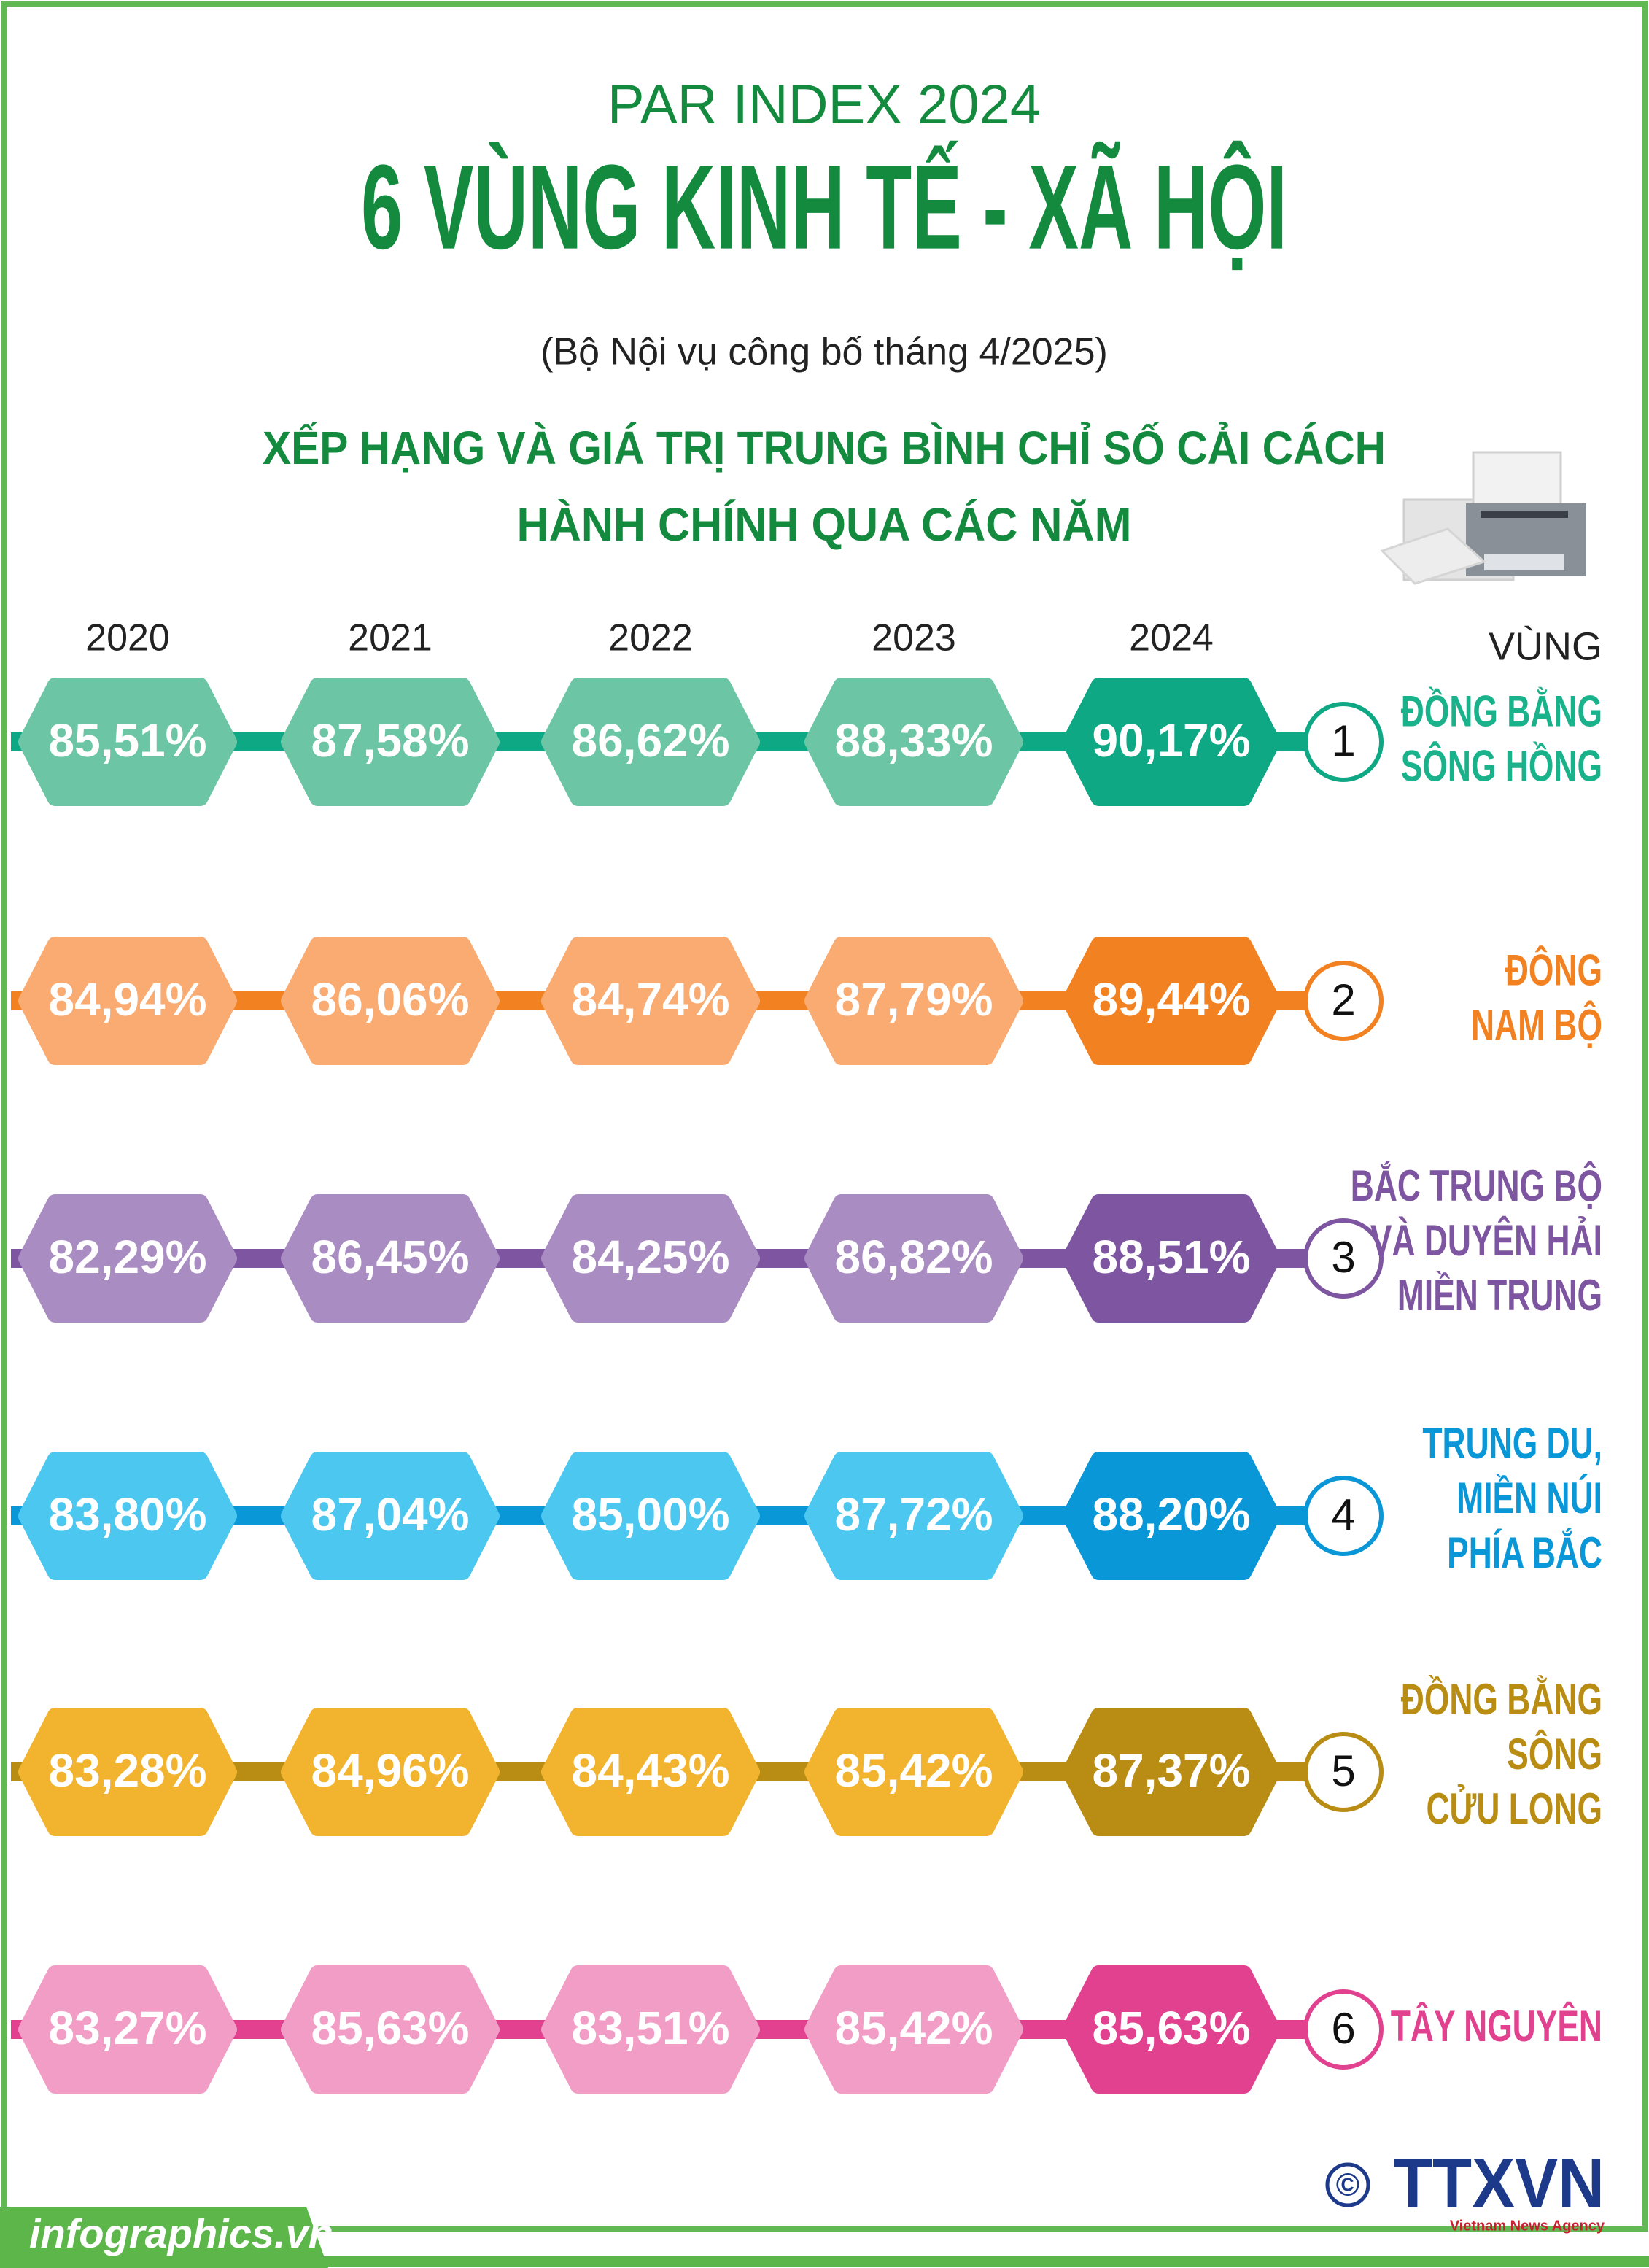  Describe the element at coordinates (914, 1514) in the screenshot. I see `value-label: 87,72%` at that location.